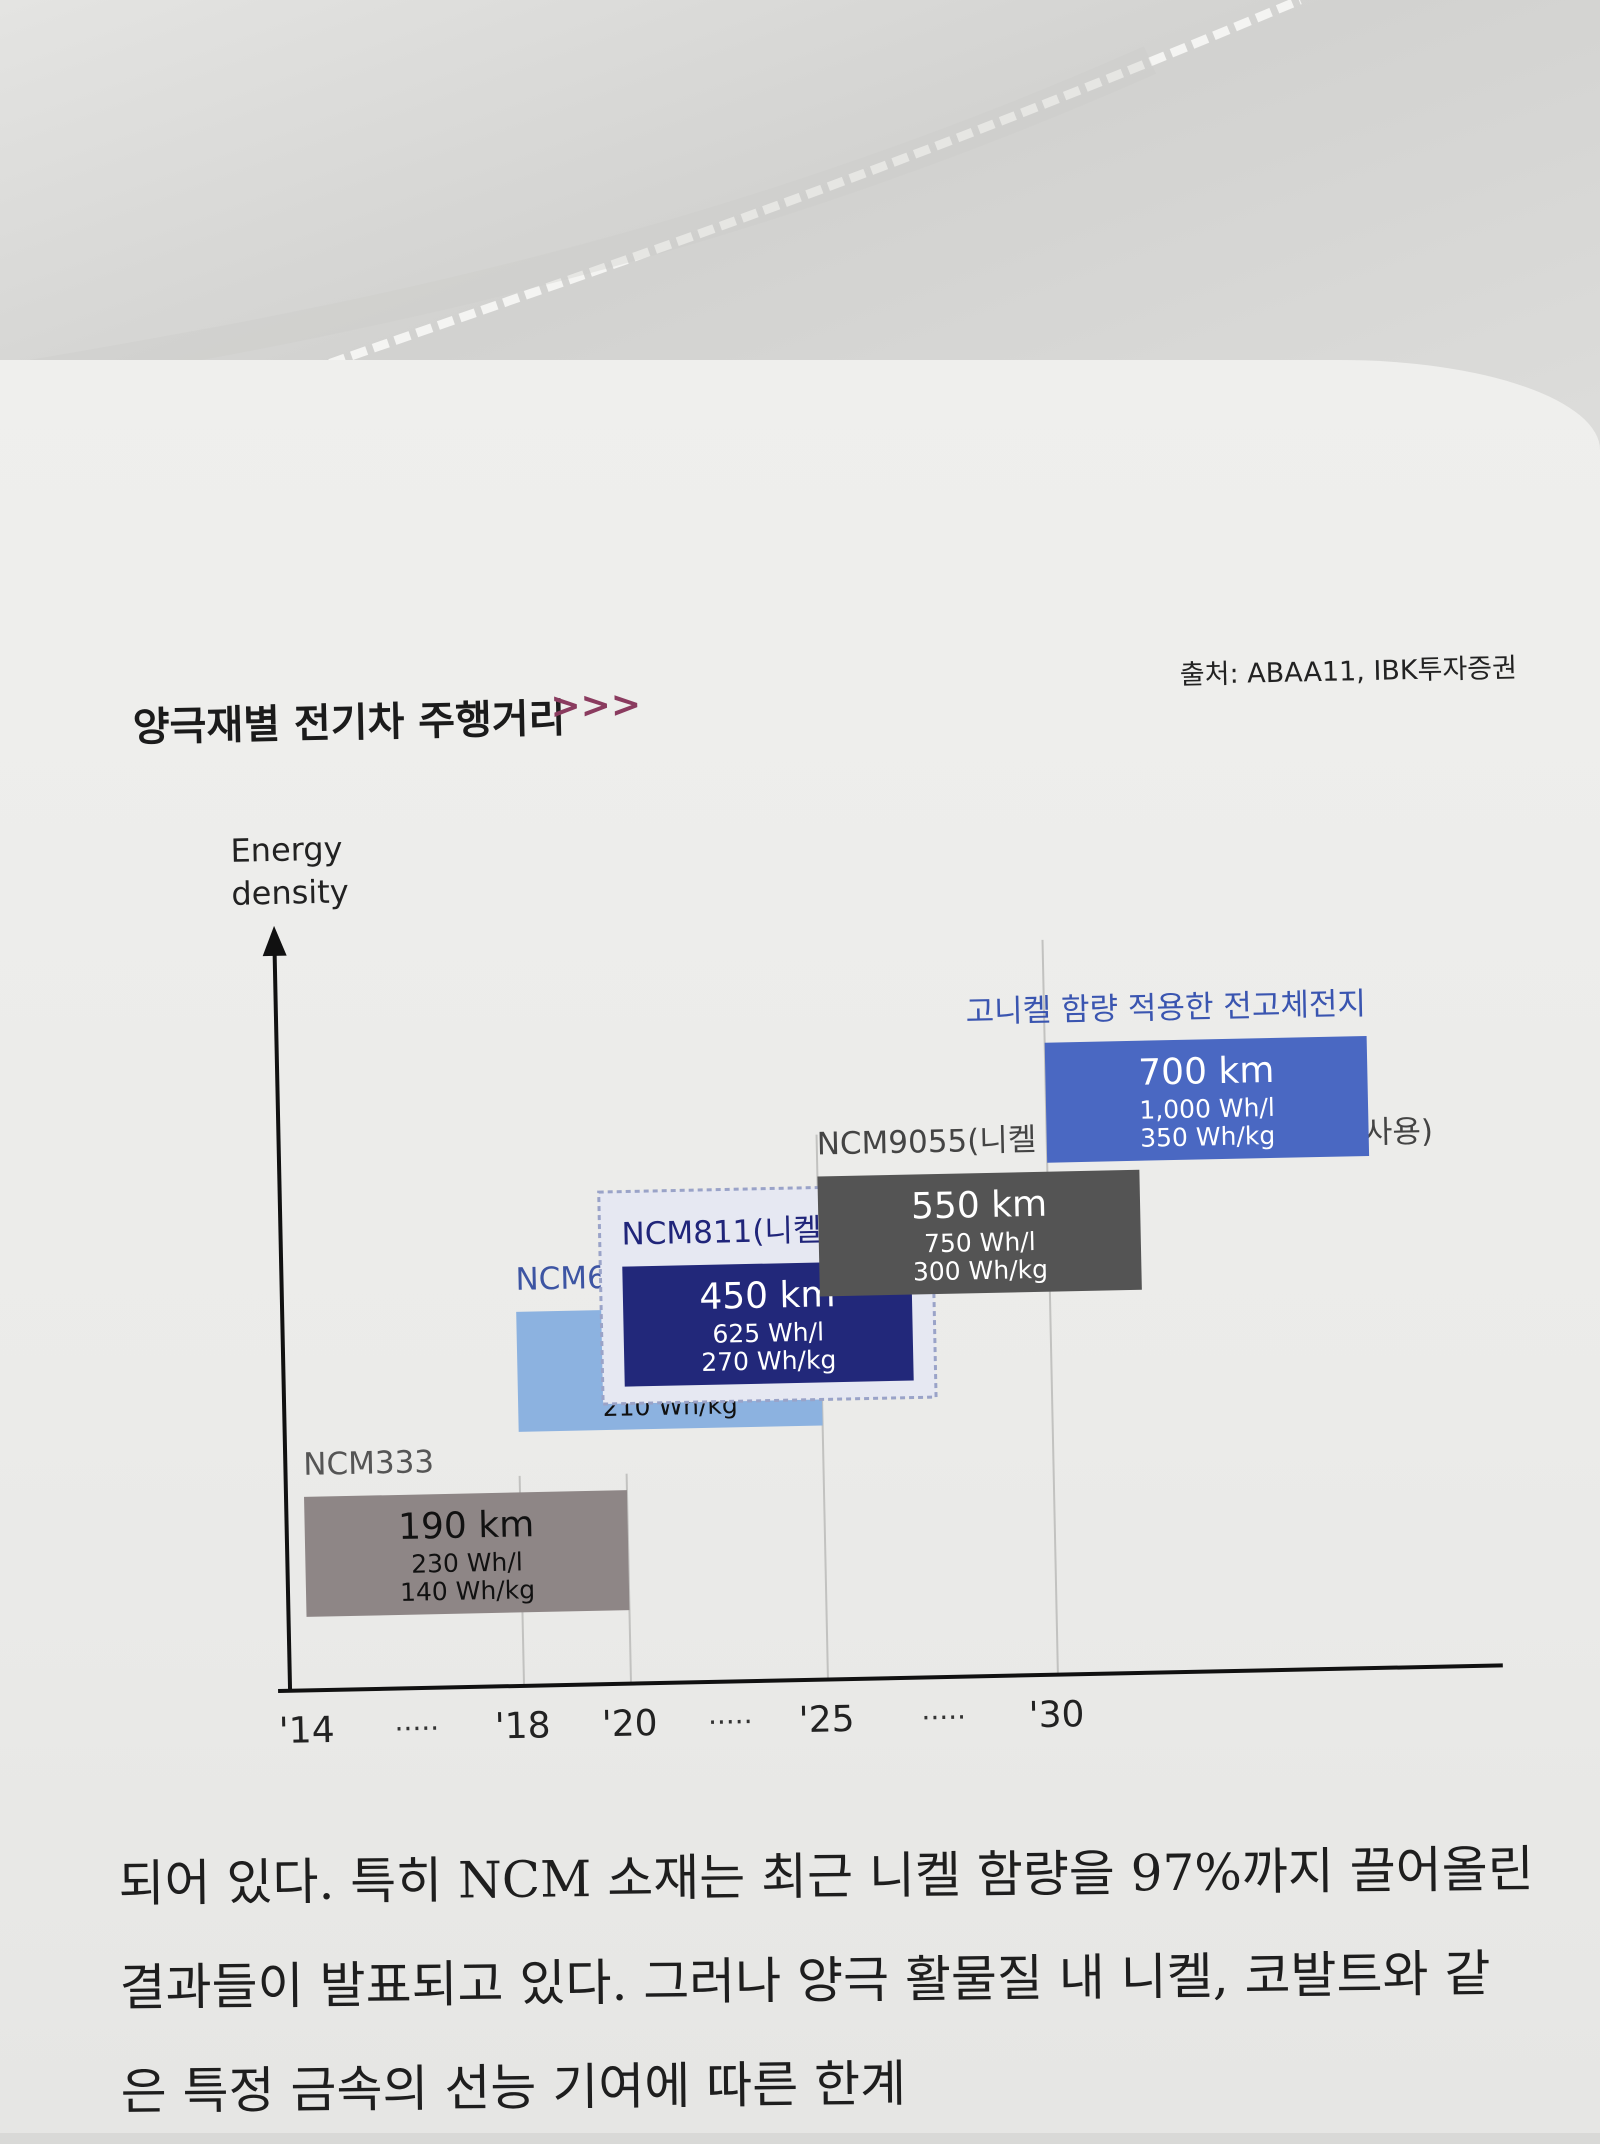 This screenshot has width=1600, height=2144. What do you see at coordinates (805, 1980) in the screenshot?
I see `body-text-line: 결과들이 발표되고 있다. 그러나 양극 활물질 내 니켈, 코발트와 같` at bounding box center [805, 1980].